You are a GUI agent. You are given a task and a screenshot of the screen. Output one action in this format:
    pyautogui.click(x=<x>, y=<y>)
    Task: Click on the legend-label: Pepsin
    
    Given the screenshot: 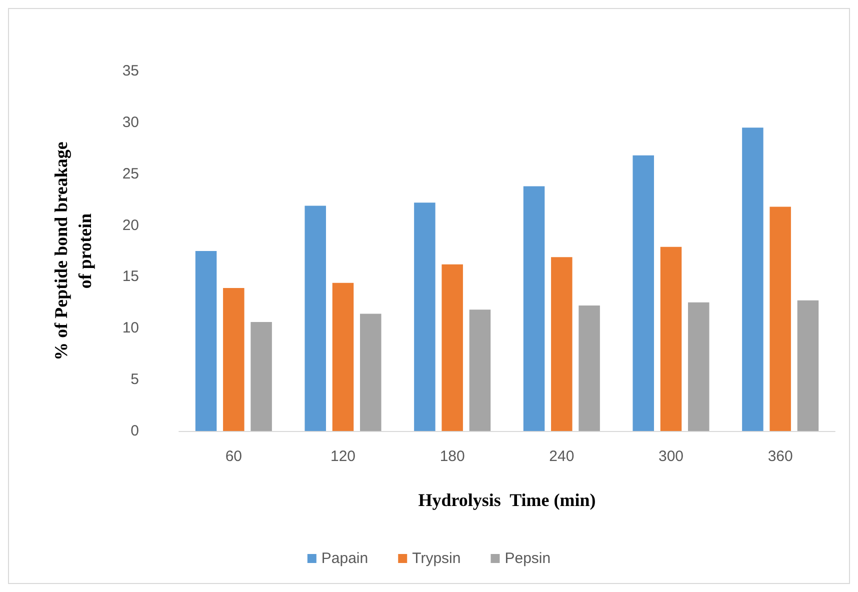 What is the action you would take?
    pyautogui.click(x=527, y=558)
    